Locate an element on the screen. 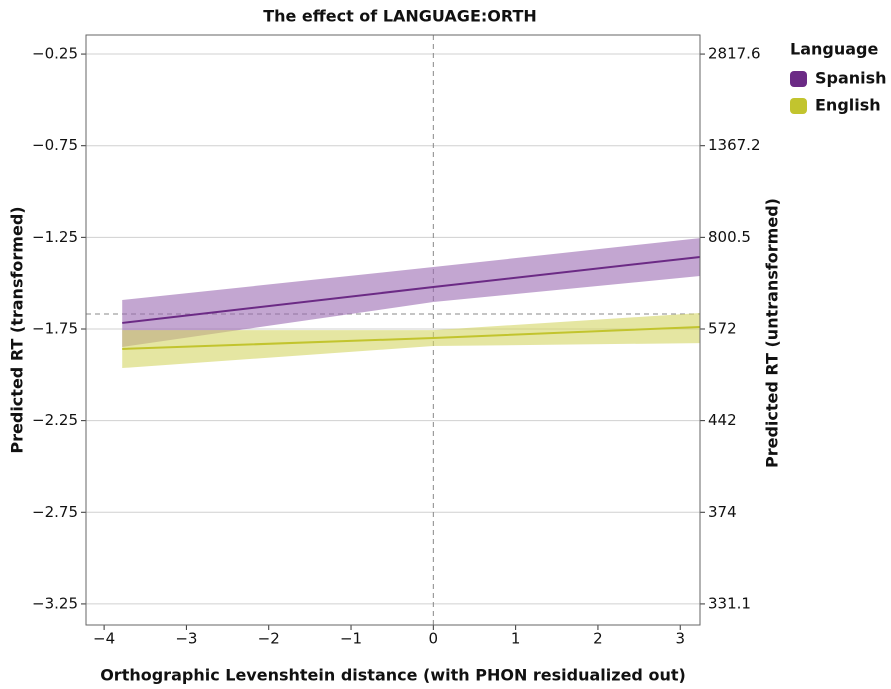 The image size is (891, 689). legend-label: English is located at coordinates (848, 105).